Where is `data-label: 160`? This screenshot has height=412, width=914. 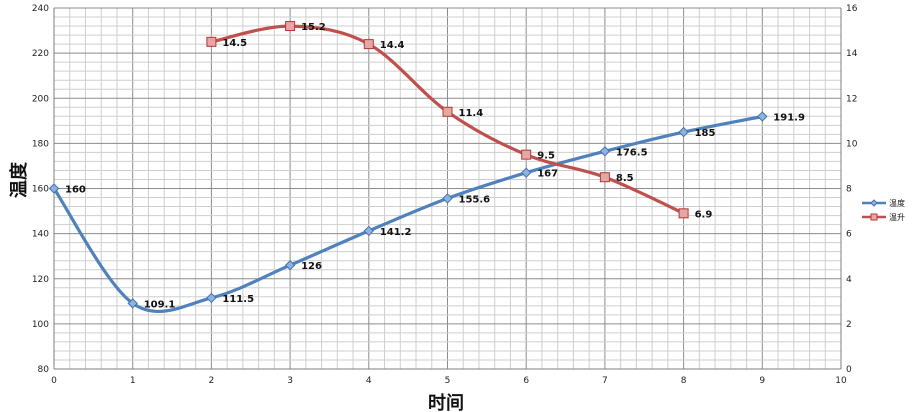 data-label: 160 is located at coordinates (75, 190).